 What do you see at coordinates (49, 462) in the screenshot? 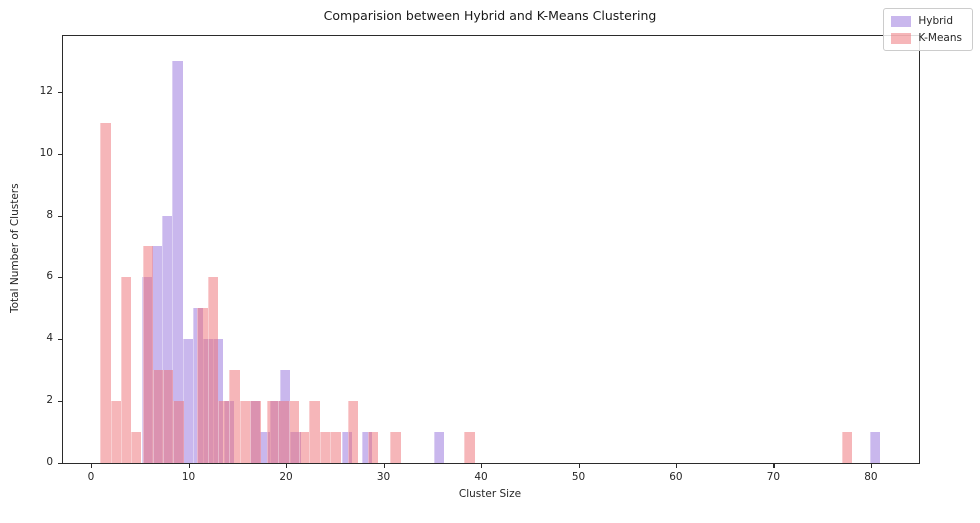
I see `y-tick-label: 0` at bounding box center [49, 462].